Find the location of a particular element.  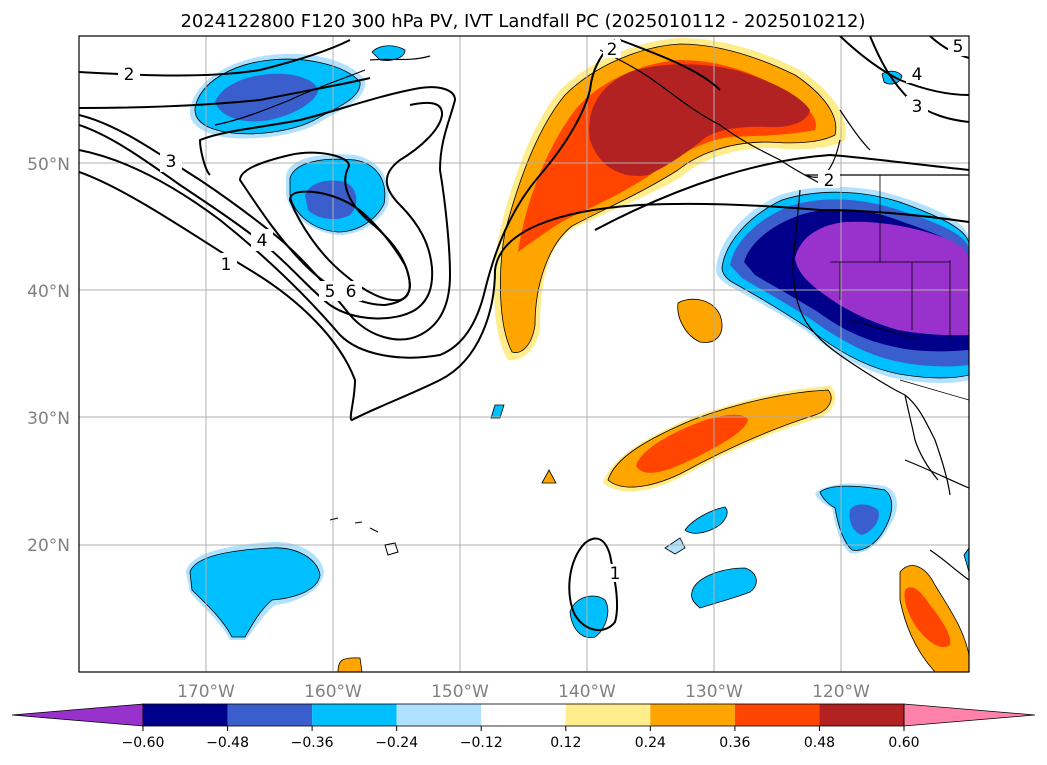

anomaly-small-26n is located at coordinates (549, 476).